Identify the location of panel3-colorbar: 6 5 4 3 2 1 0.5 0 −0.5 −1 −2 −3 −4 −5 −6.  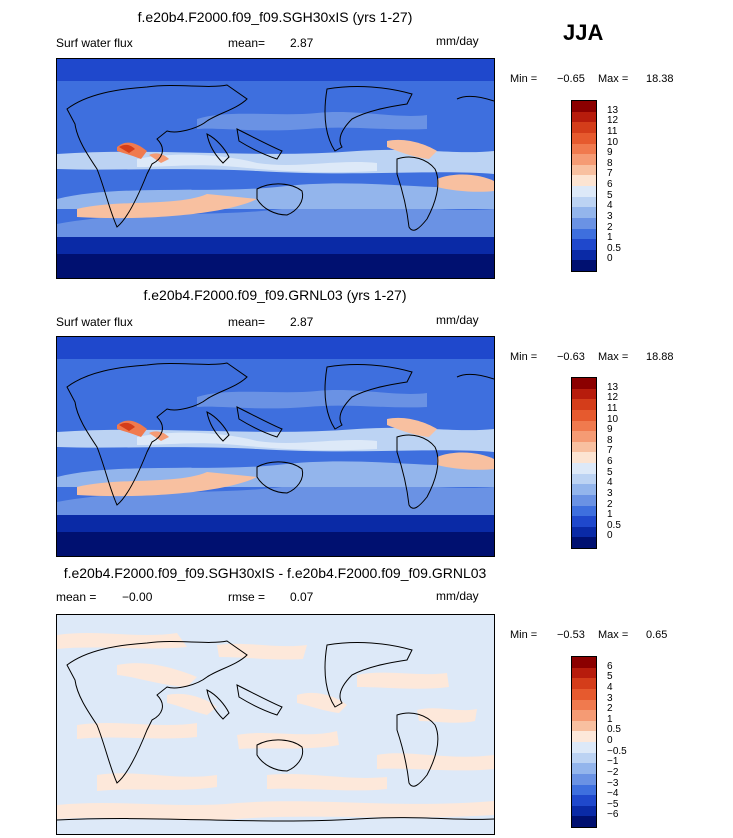
(599, 742).